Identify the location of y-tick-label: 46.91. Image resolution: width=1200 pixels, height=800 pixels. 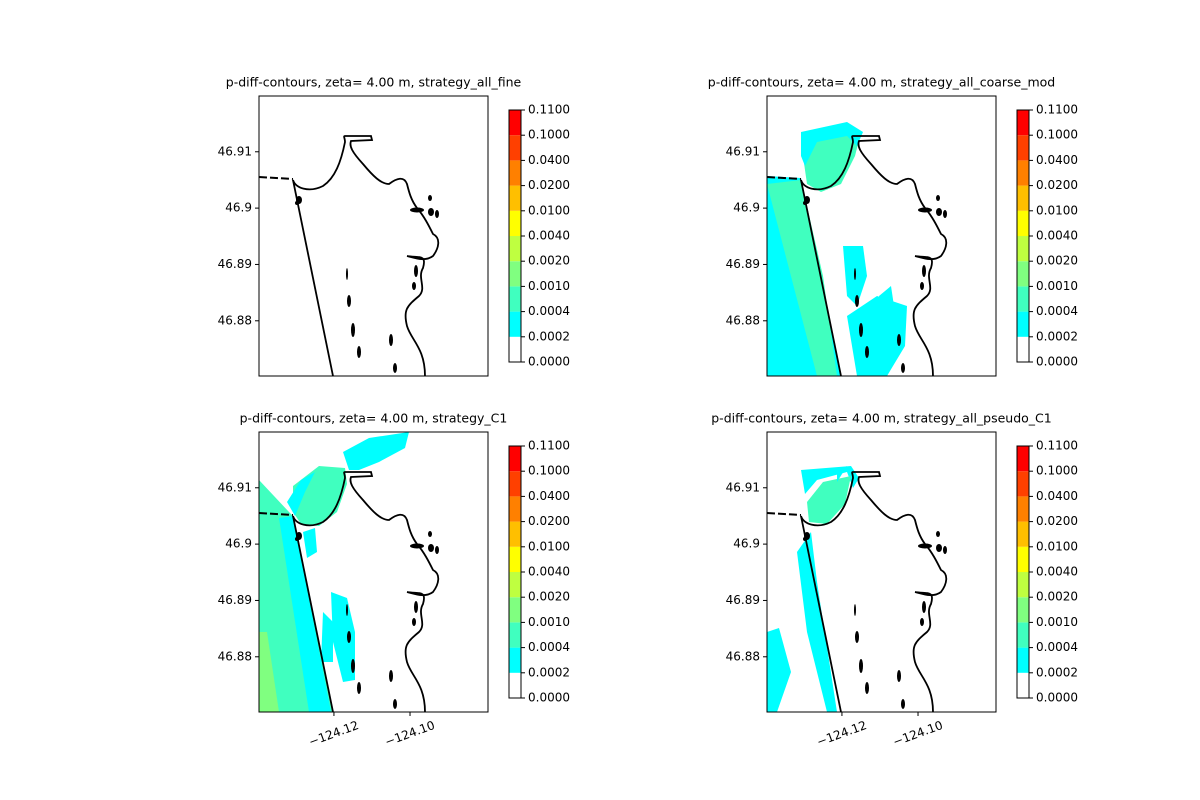
(235, 487).